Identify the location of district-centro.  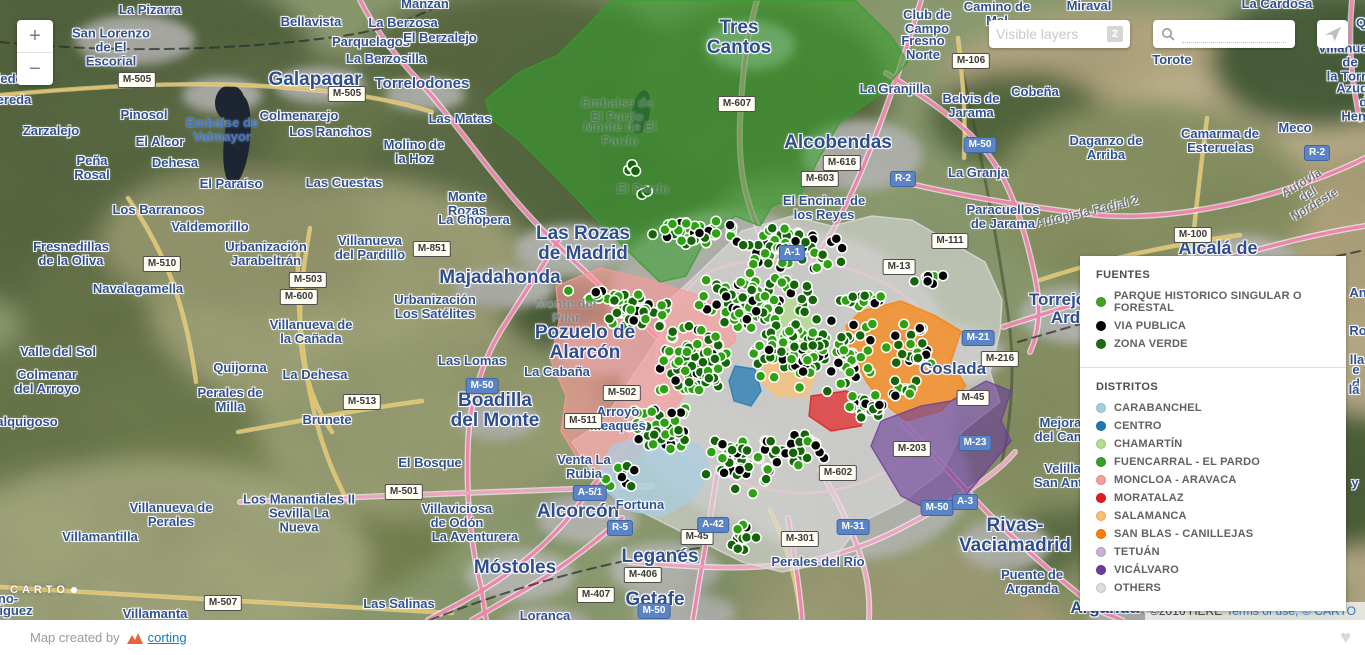
(745, 386).